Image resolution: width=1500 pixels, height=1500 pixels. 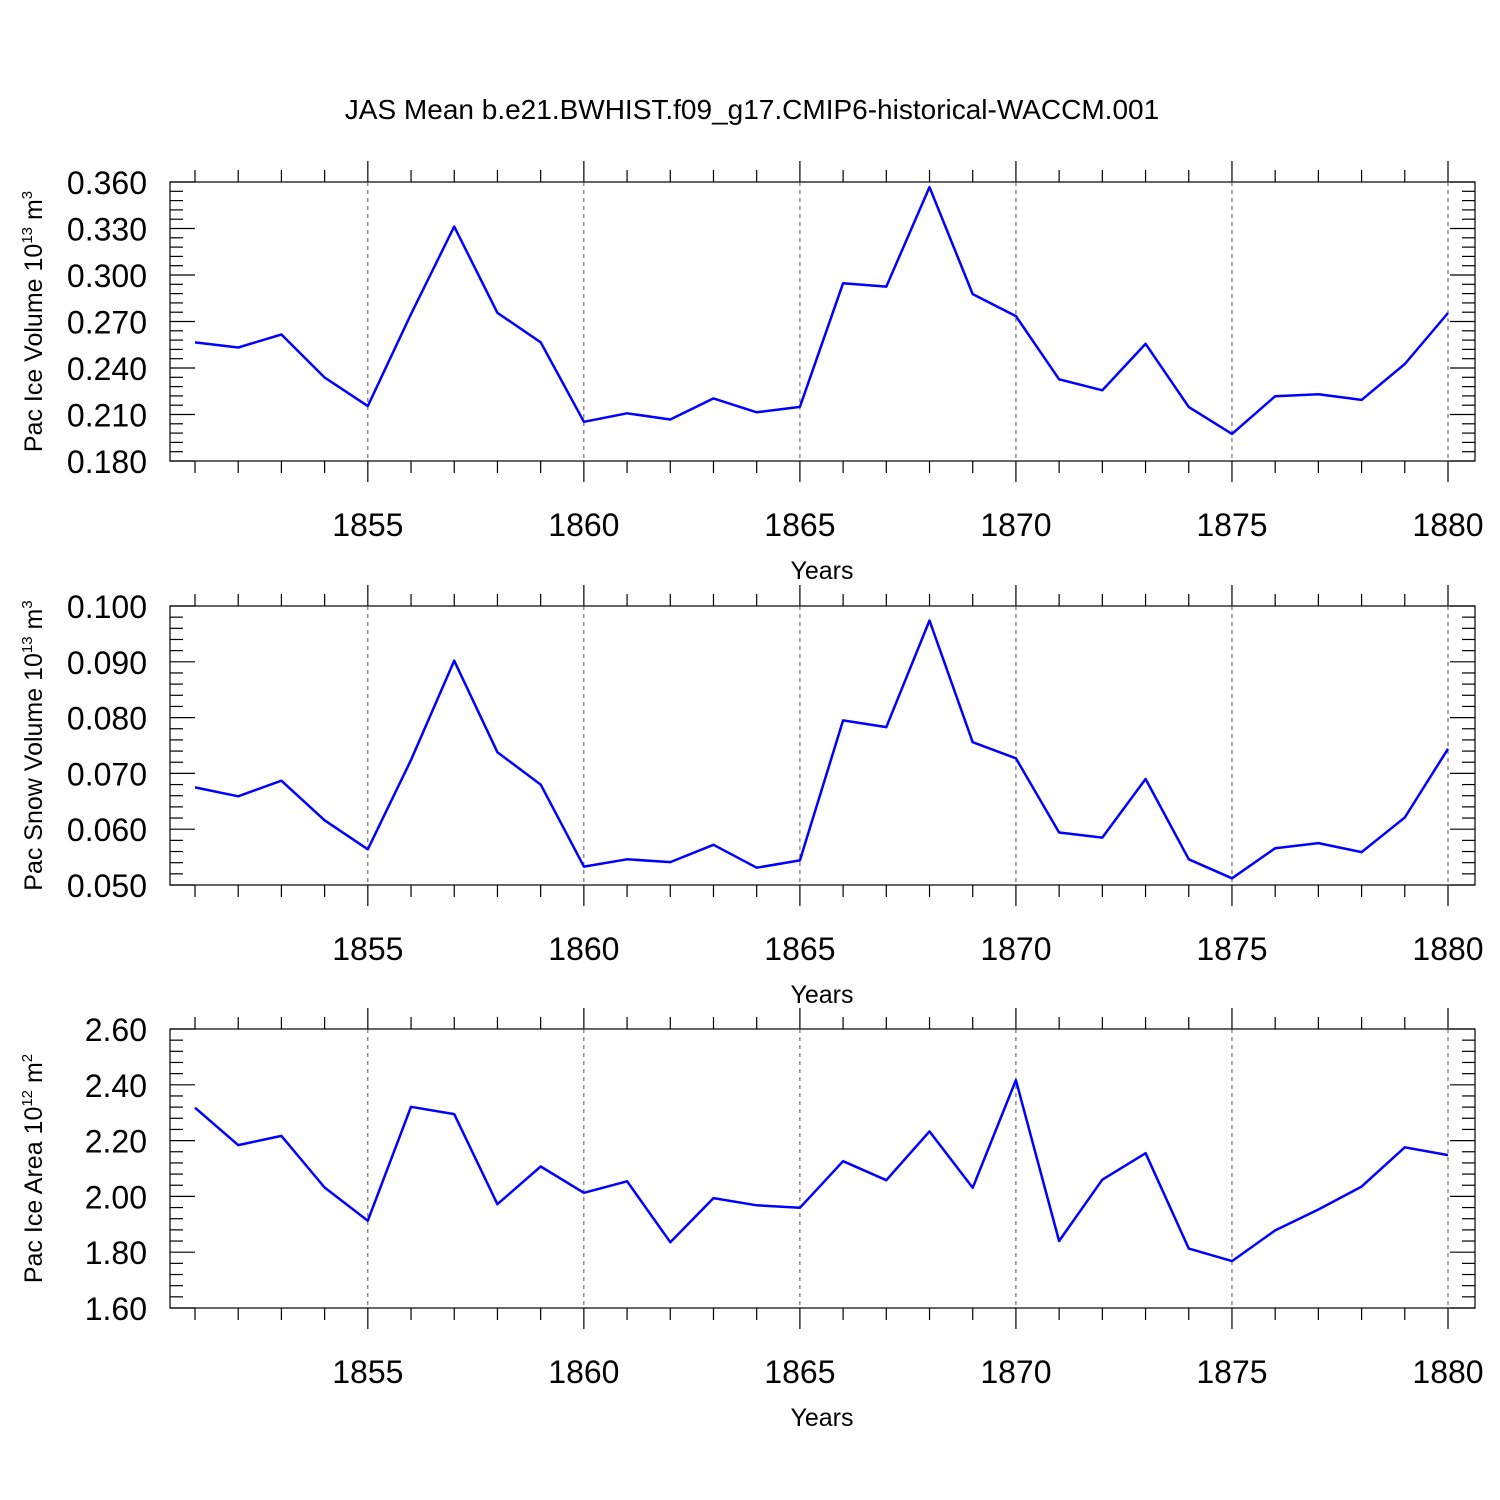 I want to click on y-tick-label: 1.60, so click(x=116, y=1309).